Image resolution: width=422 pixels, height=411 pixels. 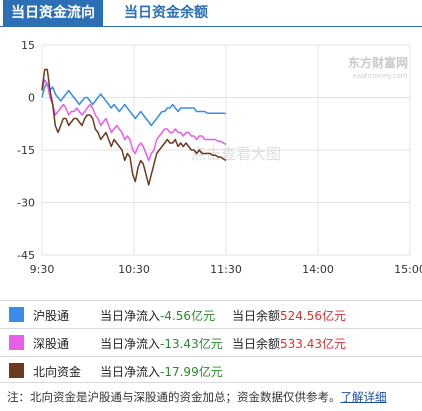 What do you see at coordinates (313, 344) in the screenshot?
I see `legend-balance-value-sz: 533.43亿元` at bounding box center [313, 344].